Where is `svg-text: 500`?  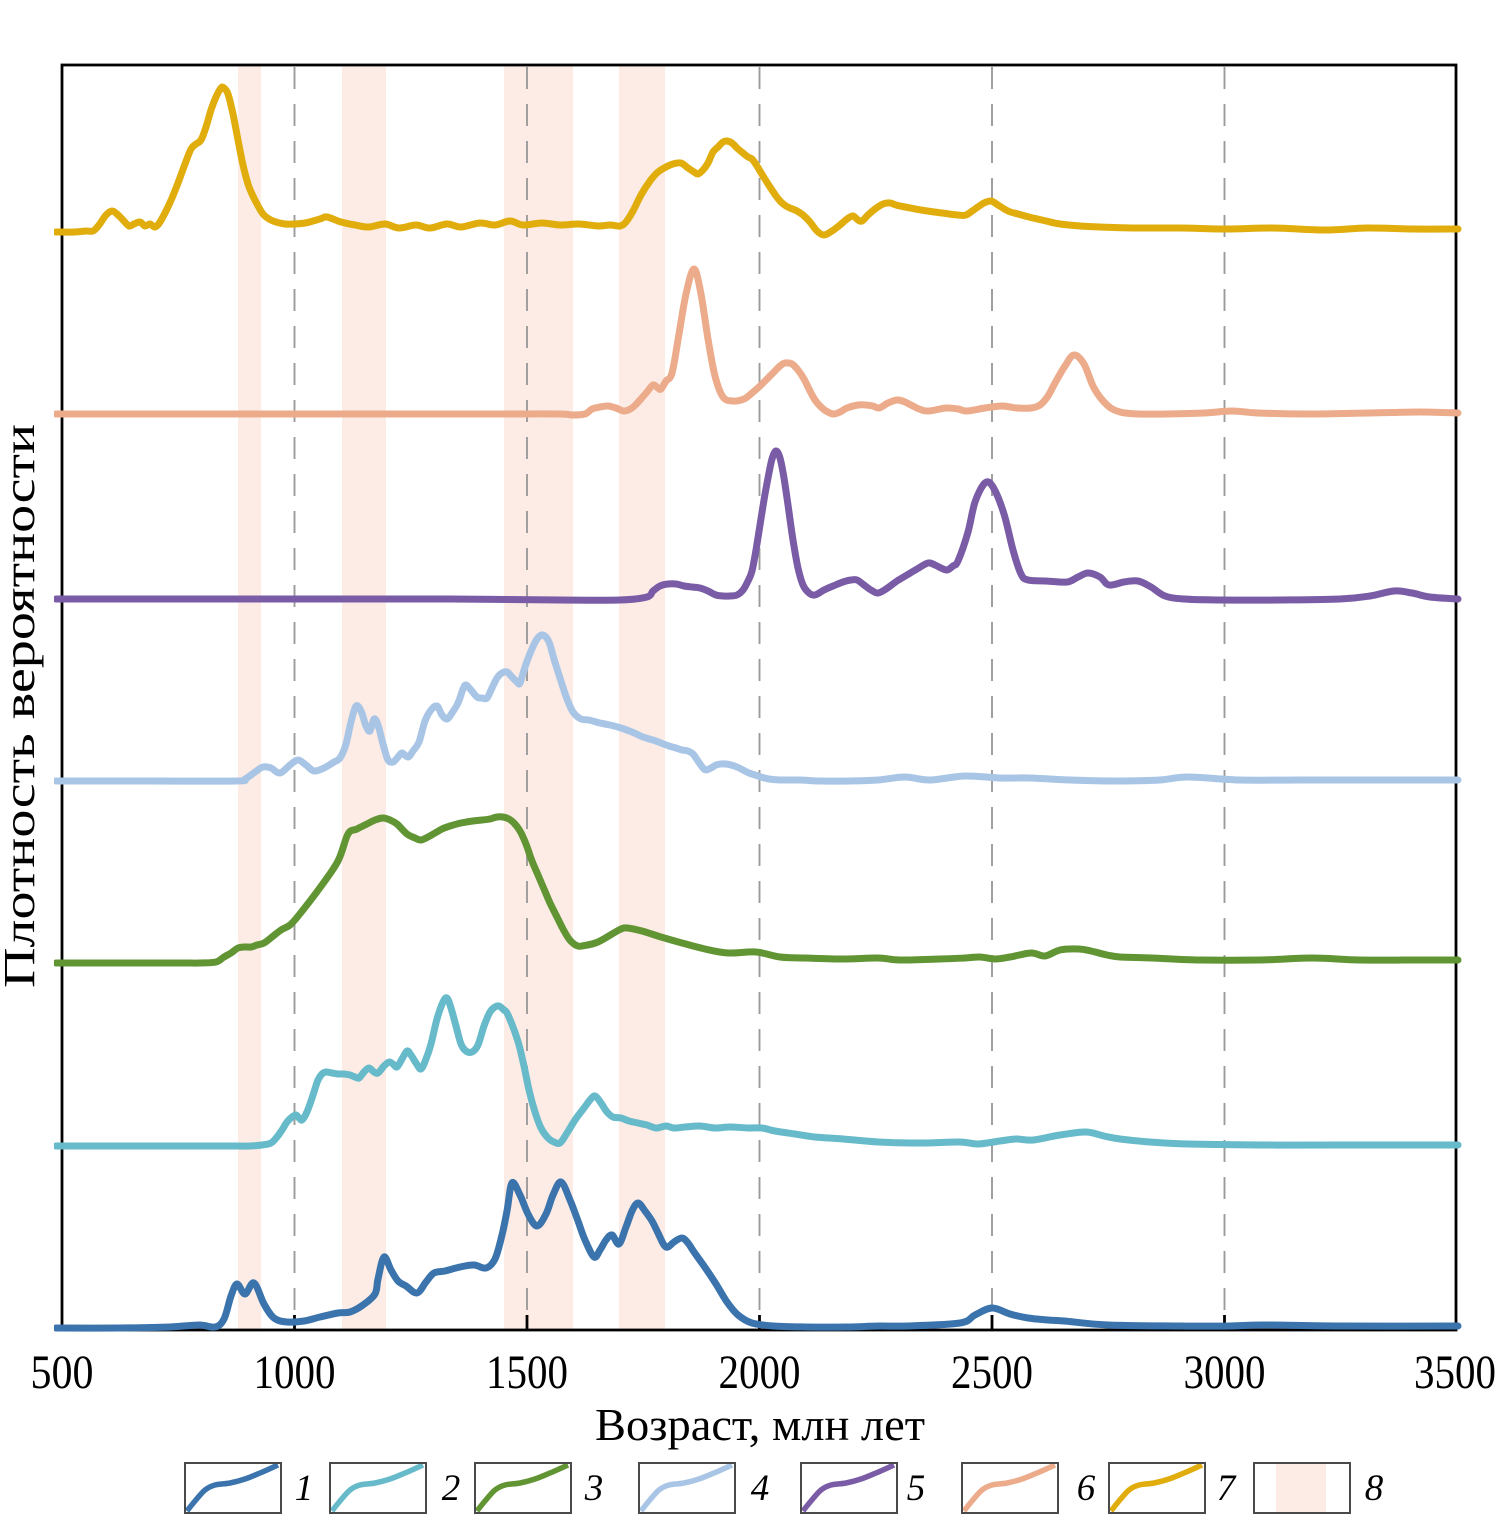 svg-text: 500 is located at coordinates (62, 1373).